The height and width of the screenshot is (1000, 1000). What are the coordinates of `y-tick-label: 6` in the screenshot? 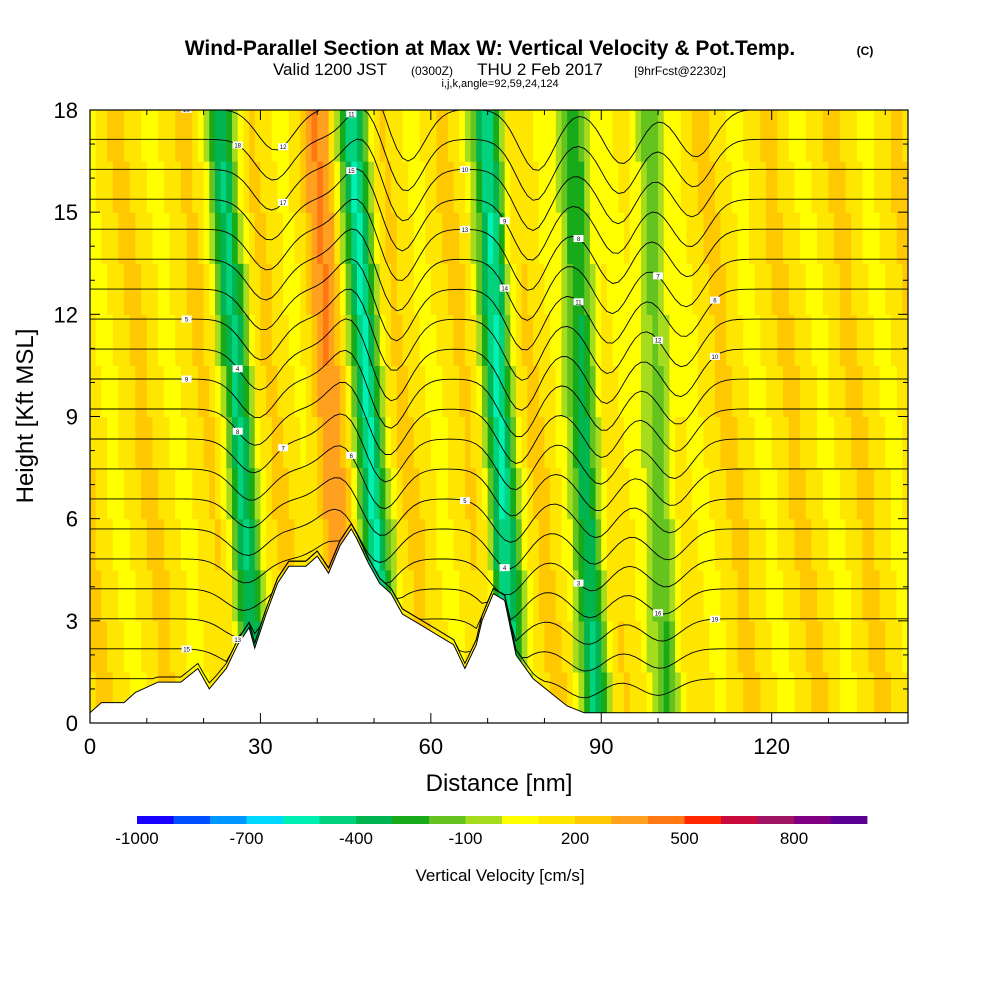 It's located at (72, 519).